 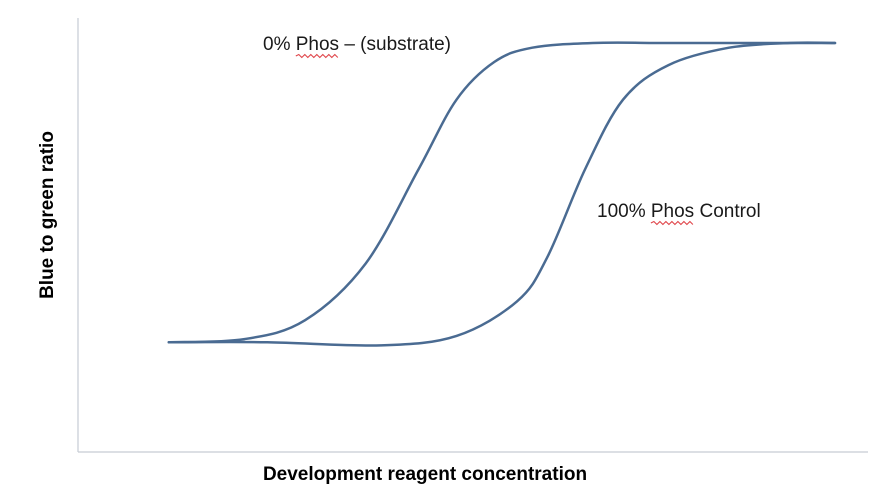 I want to click on series-label-0-prefix: 0%, so click(x=279, y=44).